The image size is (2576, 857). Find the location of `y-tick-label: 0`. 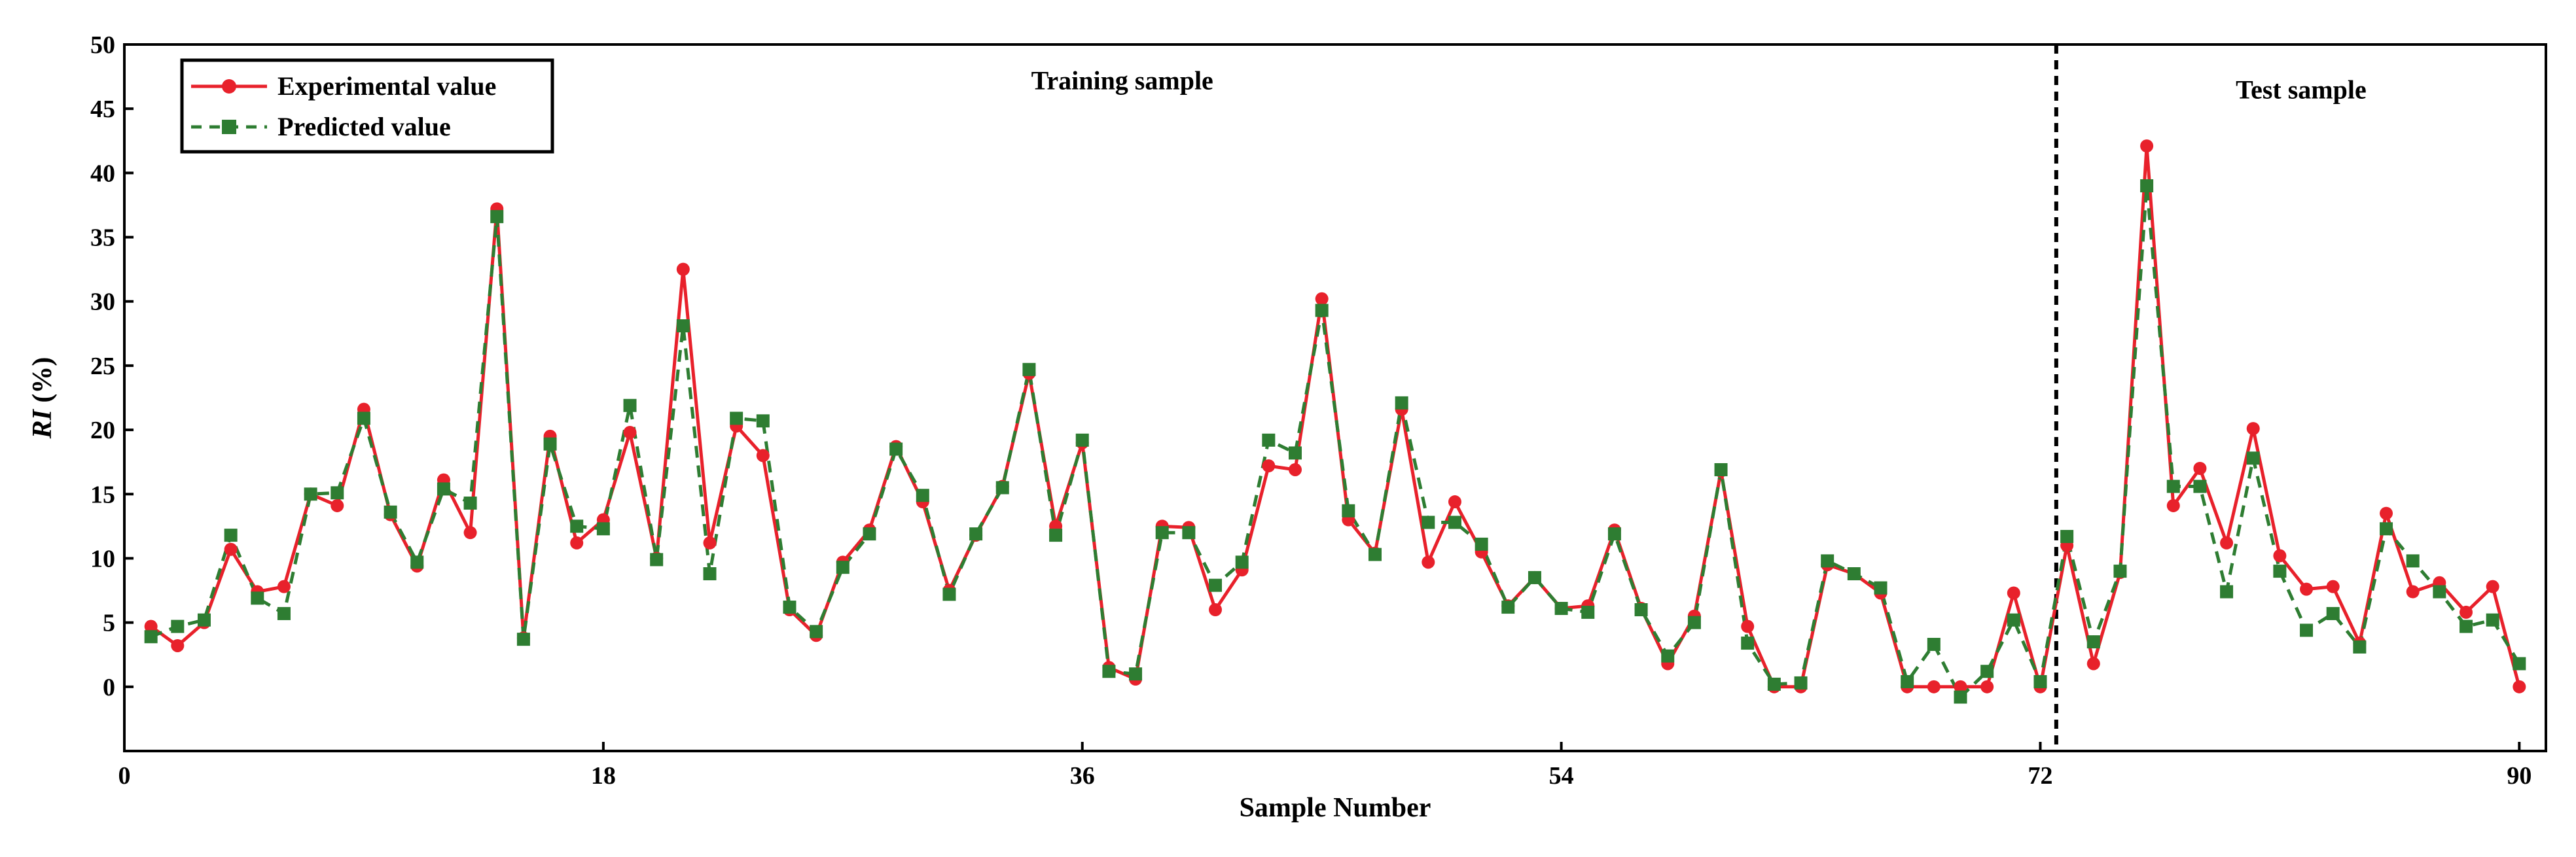

y-tick-label: 0 is located at coordinates (109, 687).